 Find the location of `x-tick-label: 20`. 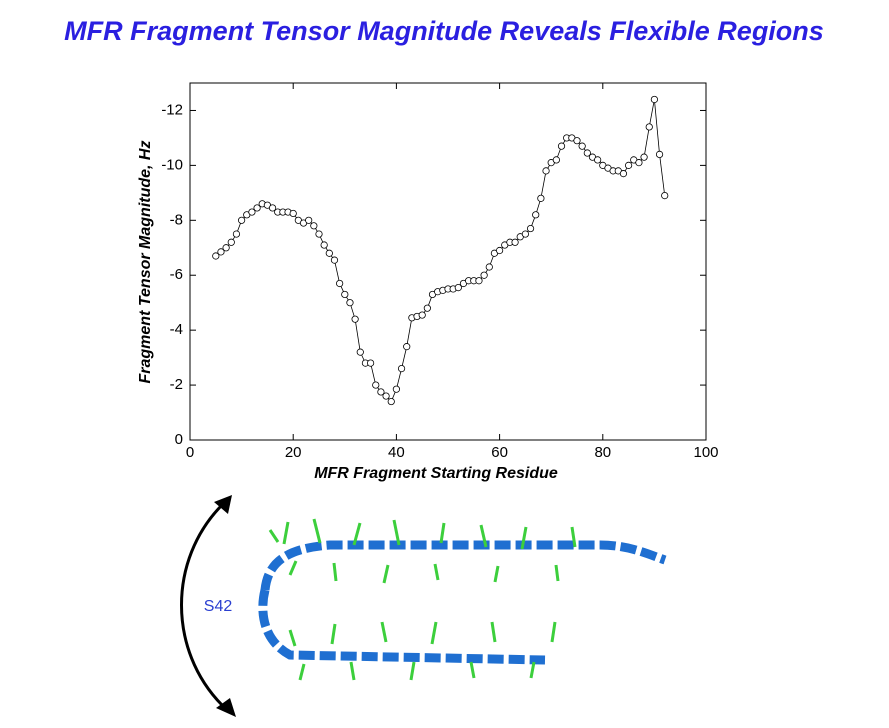

x-tick-label: 20 is located at coordinates (293, 452).